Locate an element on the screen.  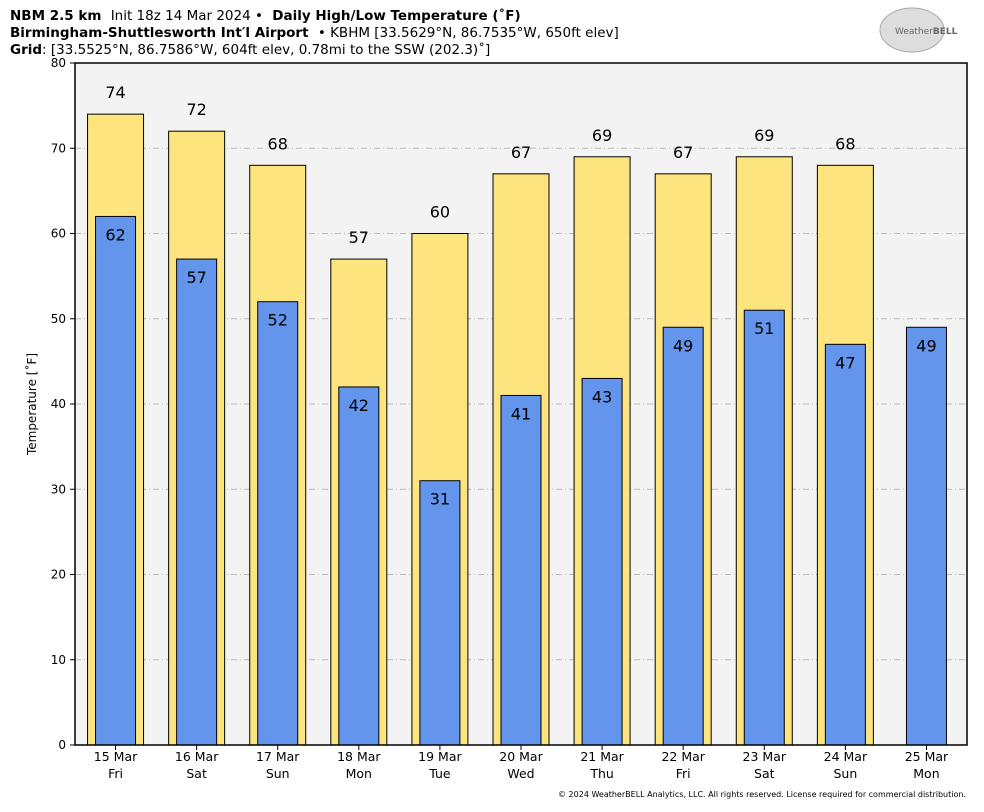
y-tick-label: 30 is located at coordinates (58, 489).